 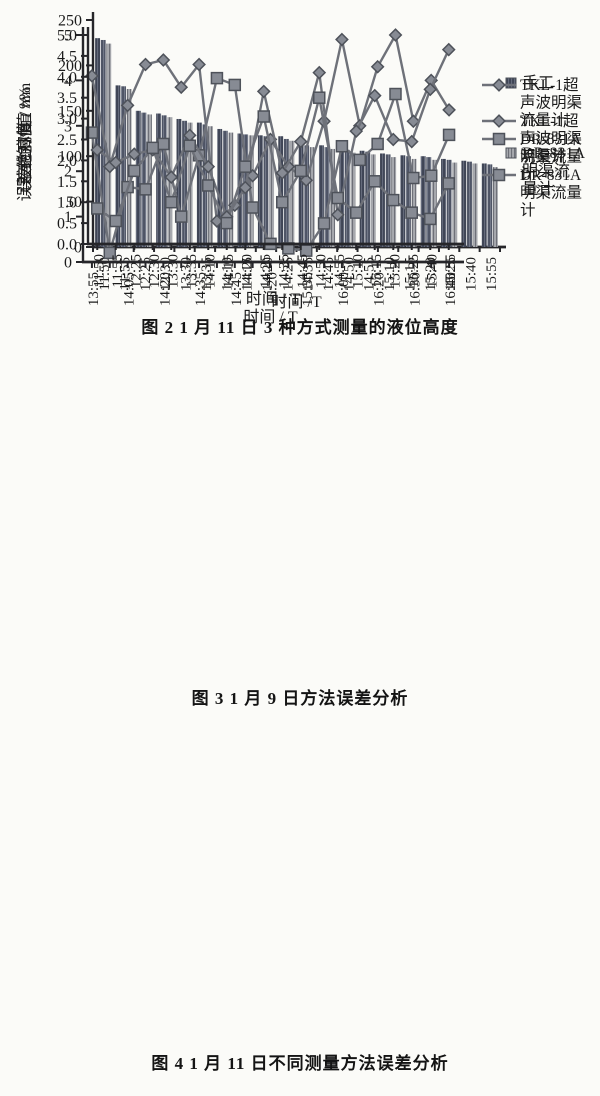 I want to click on svg-text: 2.0, so click(x=67, y=161).